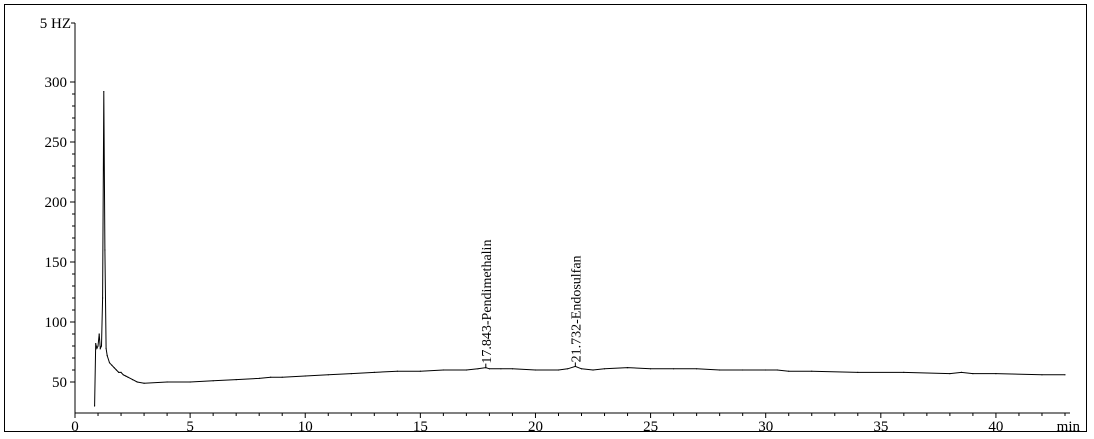 The image size is (1094, 439). Describe the element at coordinates (535, 426) in the screenshot. I see `x-tick-label: 20` at that location.